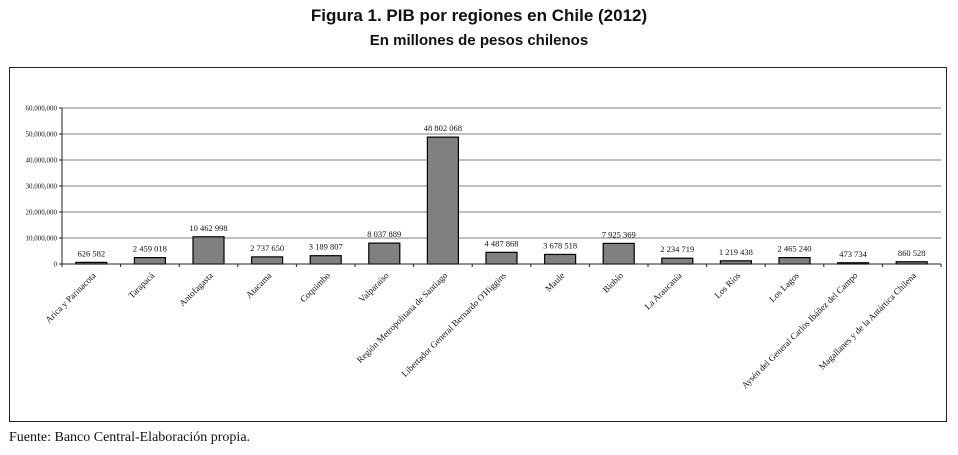 This screenshot has height=455, width=958. What do you see at coordinates (554, 281) in the screenshot?
I see `category-label: Maule` at bounding box center [554, 281].